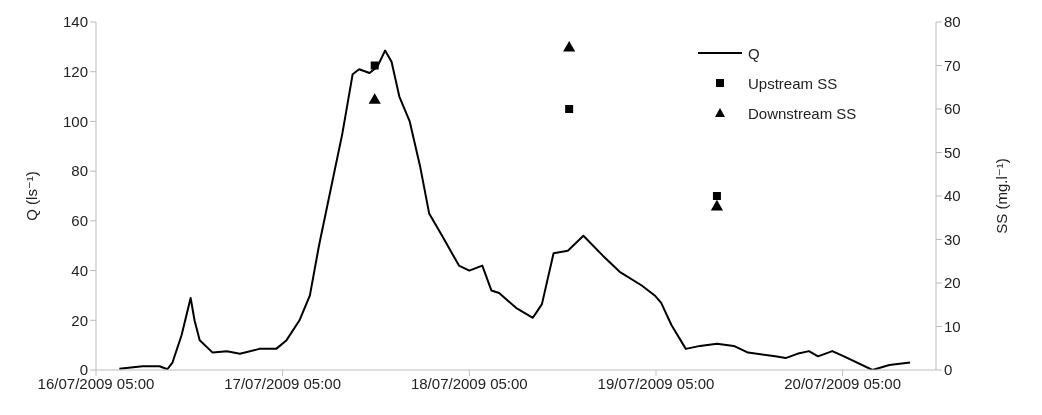 This screenshot has width=1042, height=415. I want to click on legend-label: Q, so click(754, 53).